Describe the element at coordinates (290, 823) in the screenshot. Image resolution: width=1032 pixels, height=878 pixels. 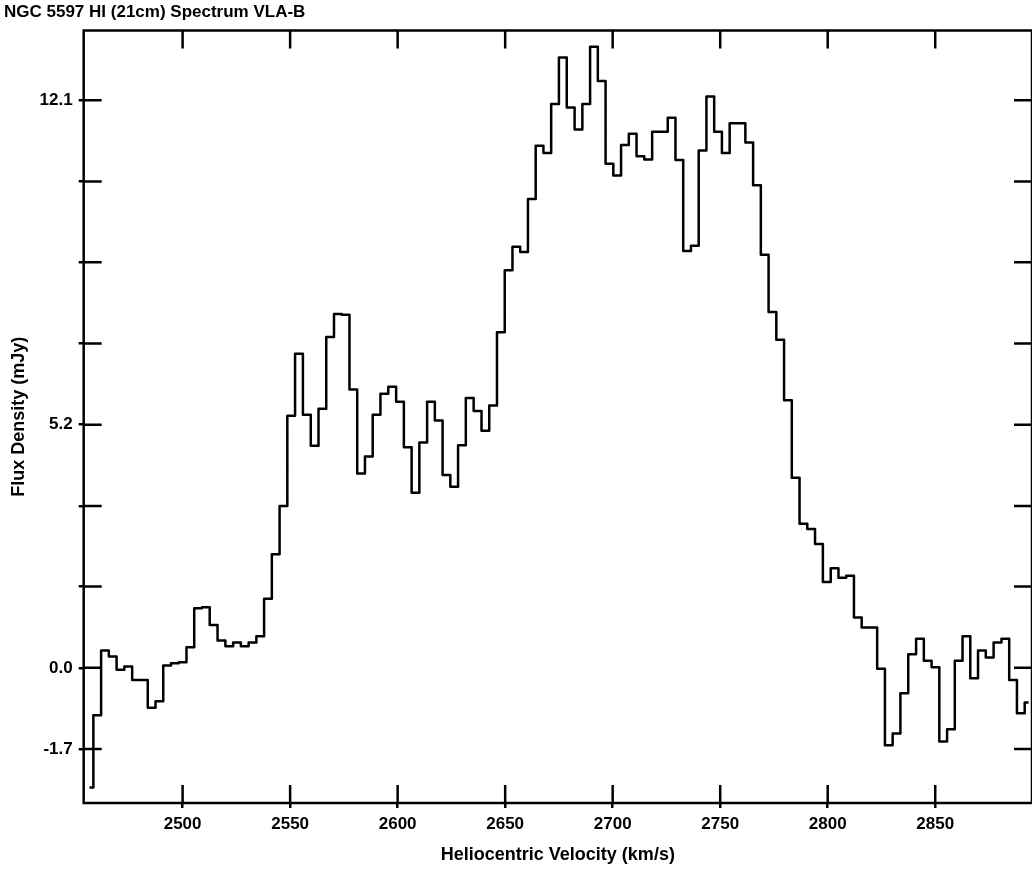
I see `x-tick-label: 2550` at that location.